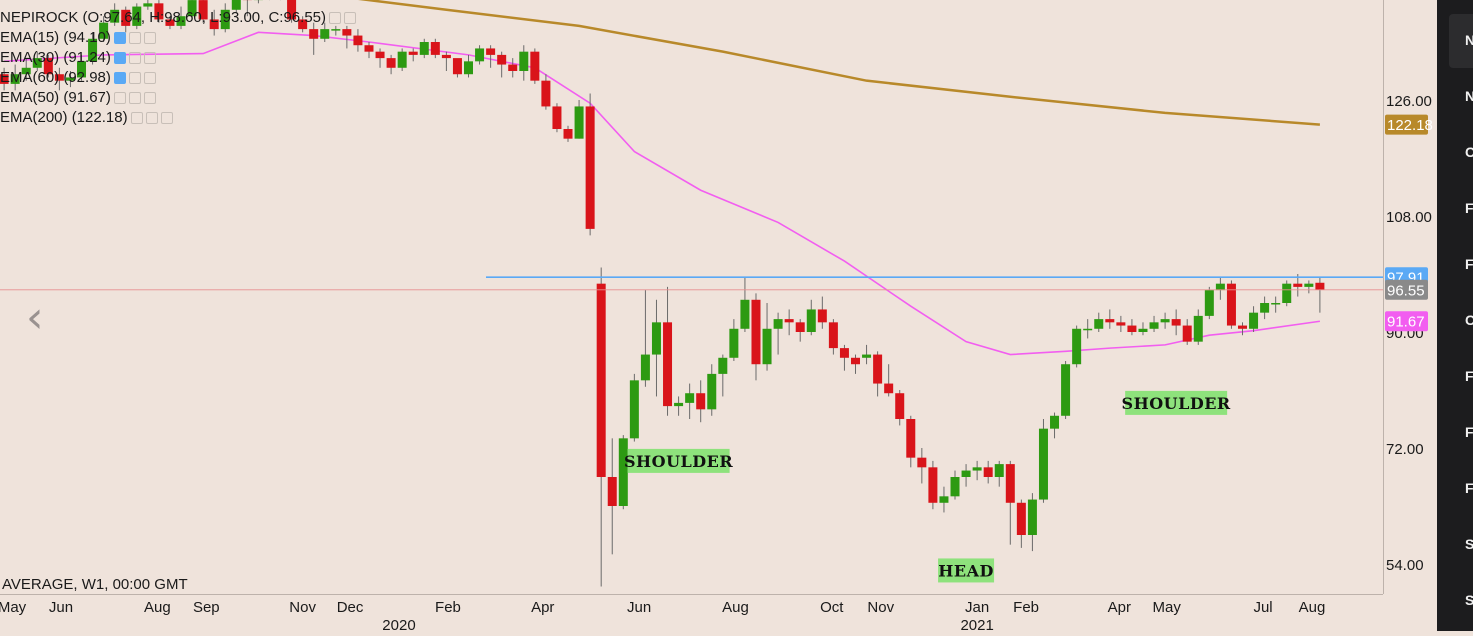  What do you see at coordinates (13, 607) in the screenshot?
I see `x-tick-label: May` at bounding box center [13, 607].